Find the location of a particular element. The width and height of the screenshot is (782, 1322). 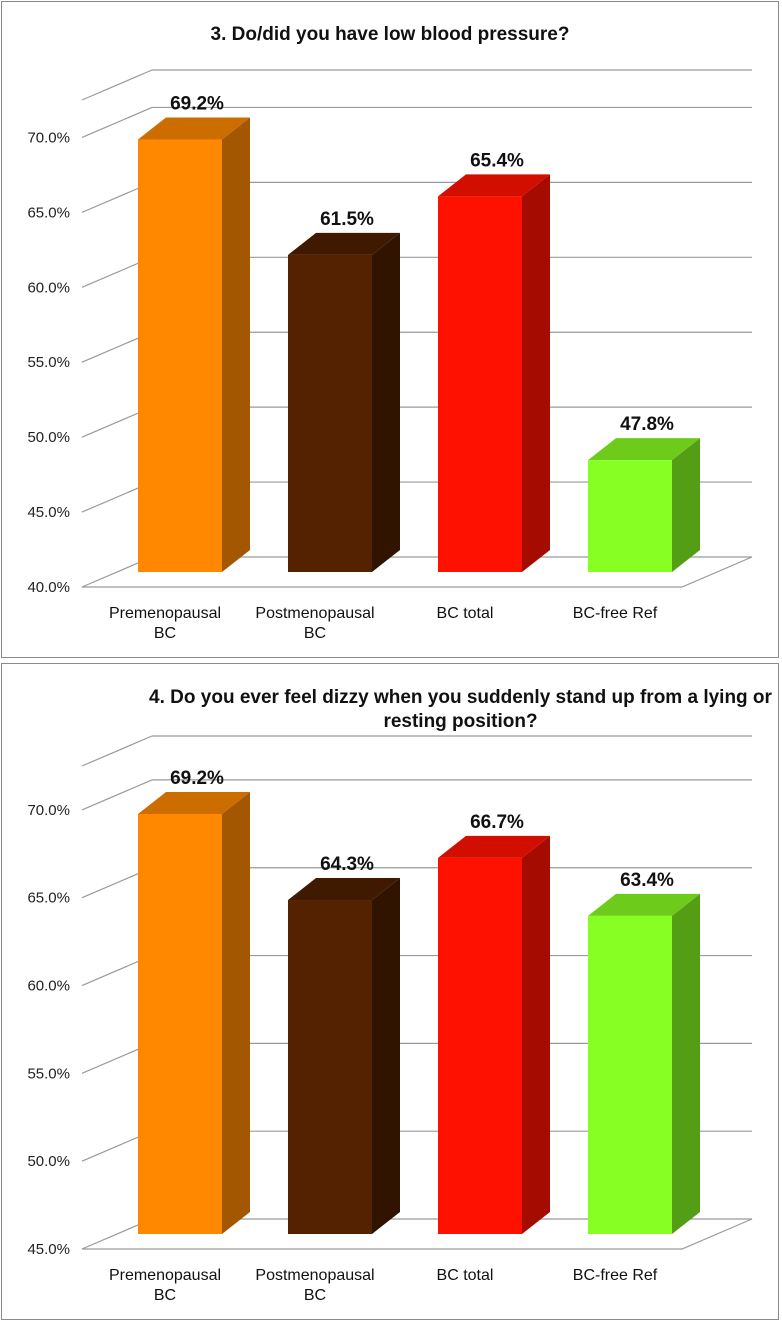

bar-4: 47.8% is located at coordinates (644, 493).